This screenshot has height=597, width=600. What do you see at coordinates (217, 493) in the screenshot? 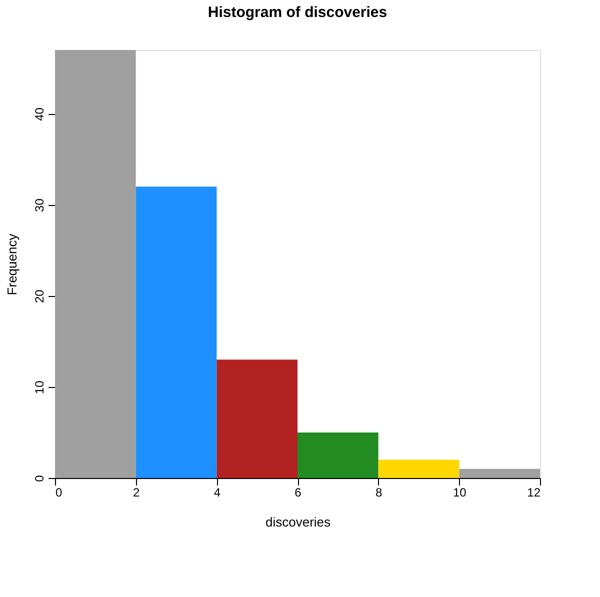
I see `x-tick-label: 4` at bounding box center [217, 493].